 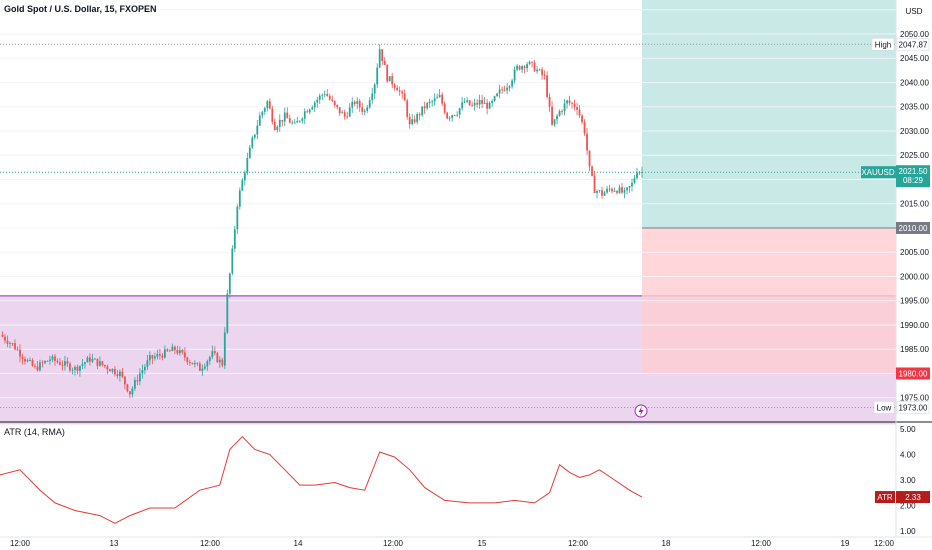 What do you see at coordinates (913, 171) in the screenshot?
I see `last-price: 2021.50` at bounding box center [913, 171].